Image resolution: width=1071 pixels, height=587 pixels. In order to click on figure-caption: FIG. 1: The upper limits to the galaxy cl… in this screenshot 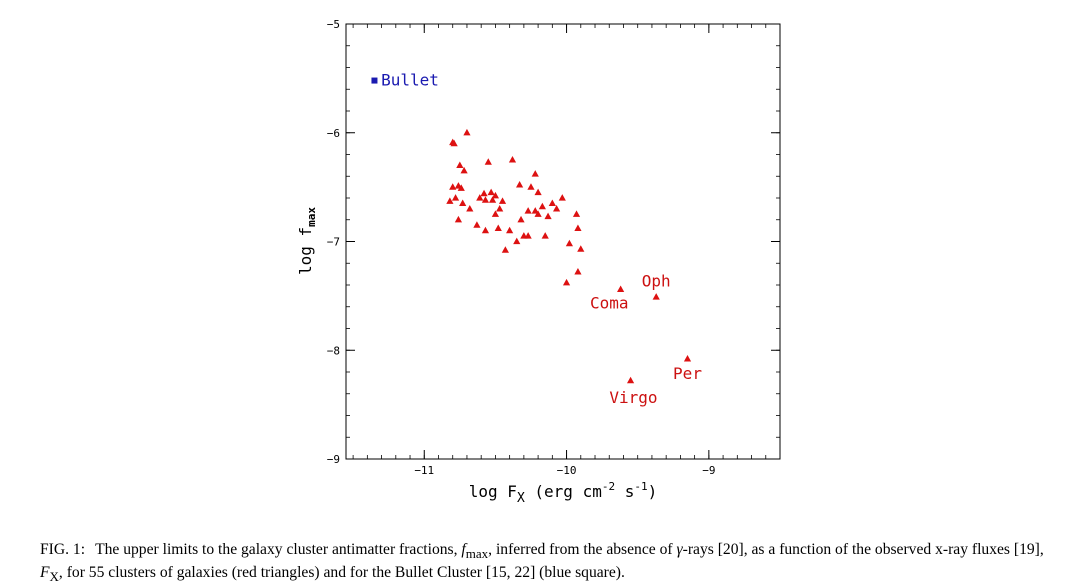, I will do `click(550, 563)`.